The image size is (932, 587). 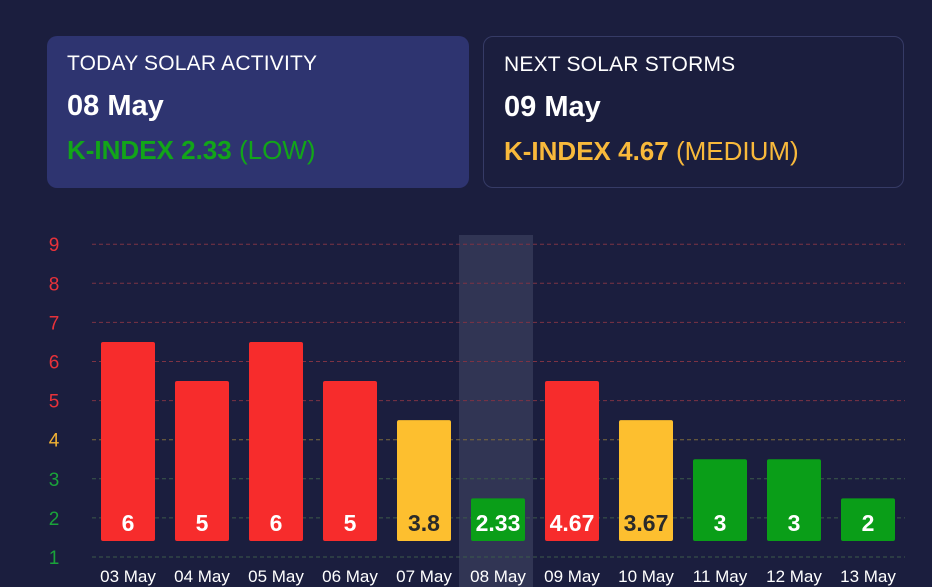 What do you see at coordinates (737, 151) in the screenshot?
I see `next-kindex-level: (MEDIUM)` at bounding box center [737, 151].